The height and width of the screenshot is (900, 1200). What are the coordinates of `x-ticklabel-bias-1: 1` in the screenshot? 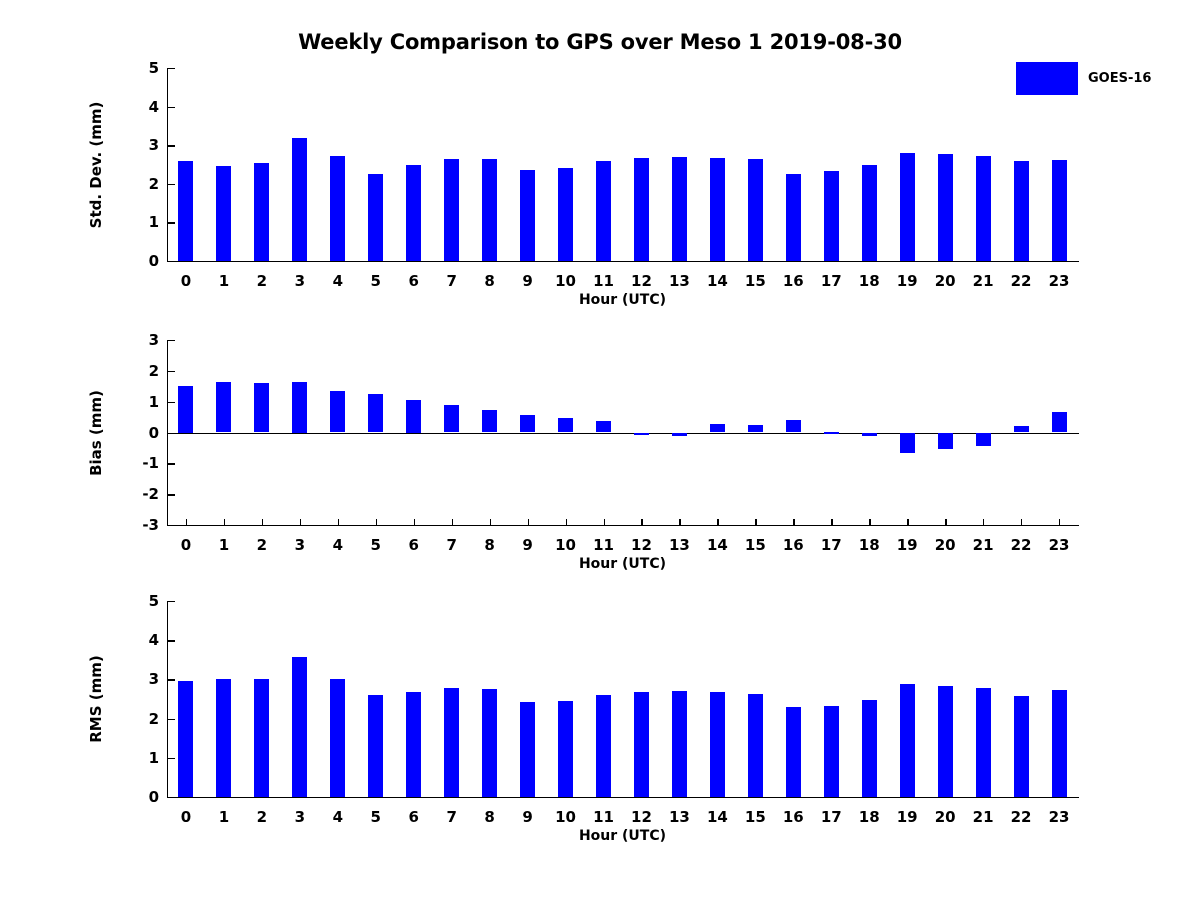 It's located at (224, 545).